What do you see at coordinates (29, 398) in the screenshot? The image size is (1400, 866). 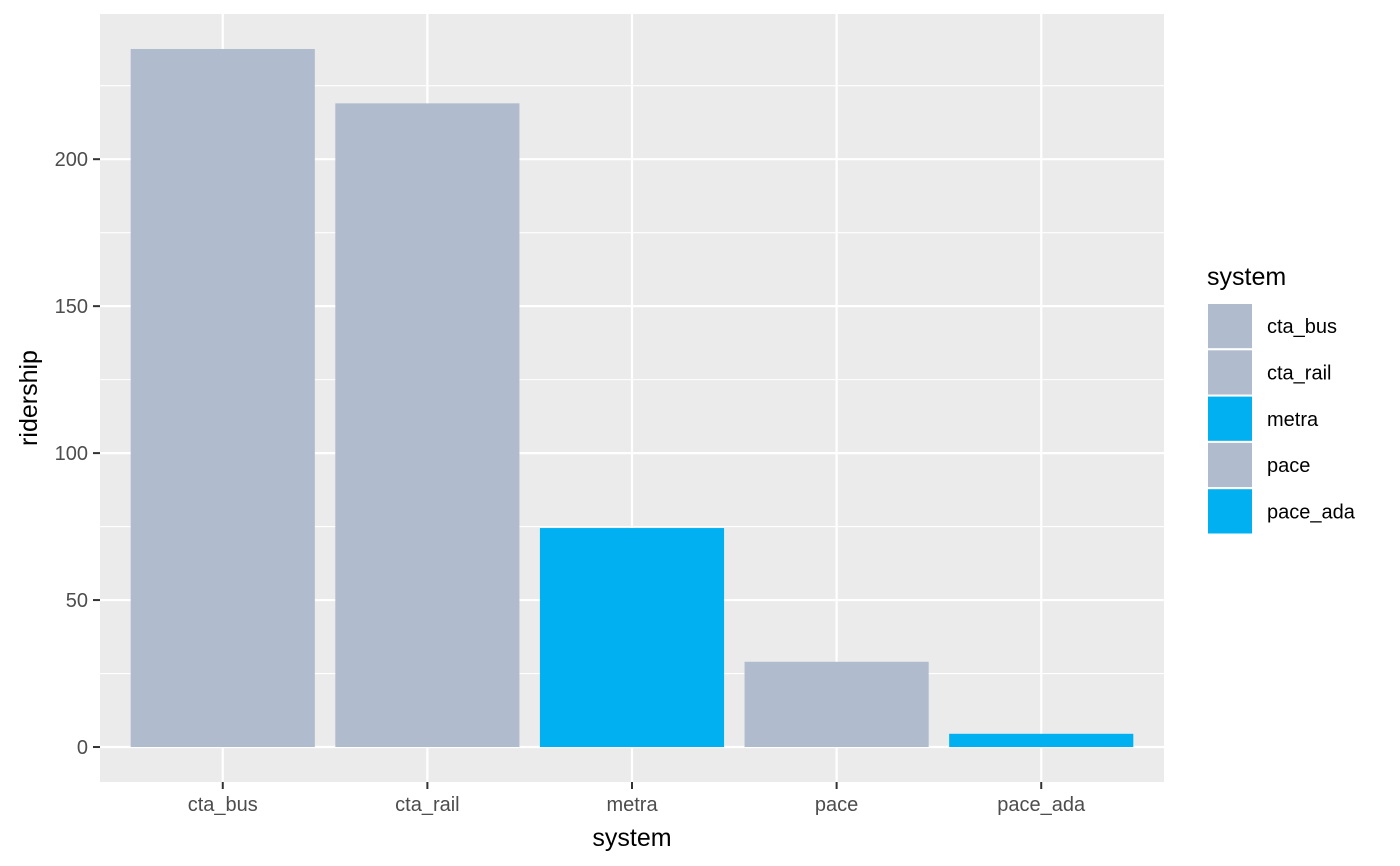 I see `y-axis-title: ridership` at bounding box center [29, 398].